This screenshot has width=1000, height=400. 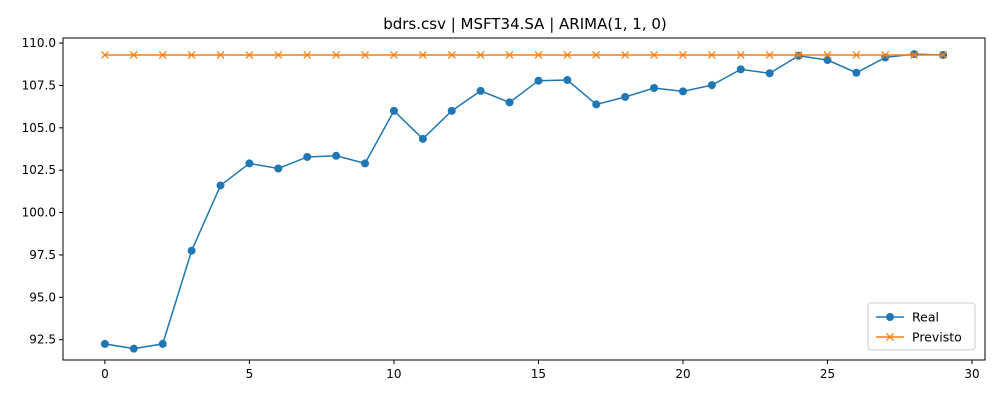 I want to click on y-tick-label: 107.5, so click(x=39, y=85).